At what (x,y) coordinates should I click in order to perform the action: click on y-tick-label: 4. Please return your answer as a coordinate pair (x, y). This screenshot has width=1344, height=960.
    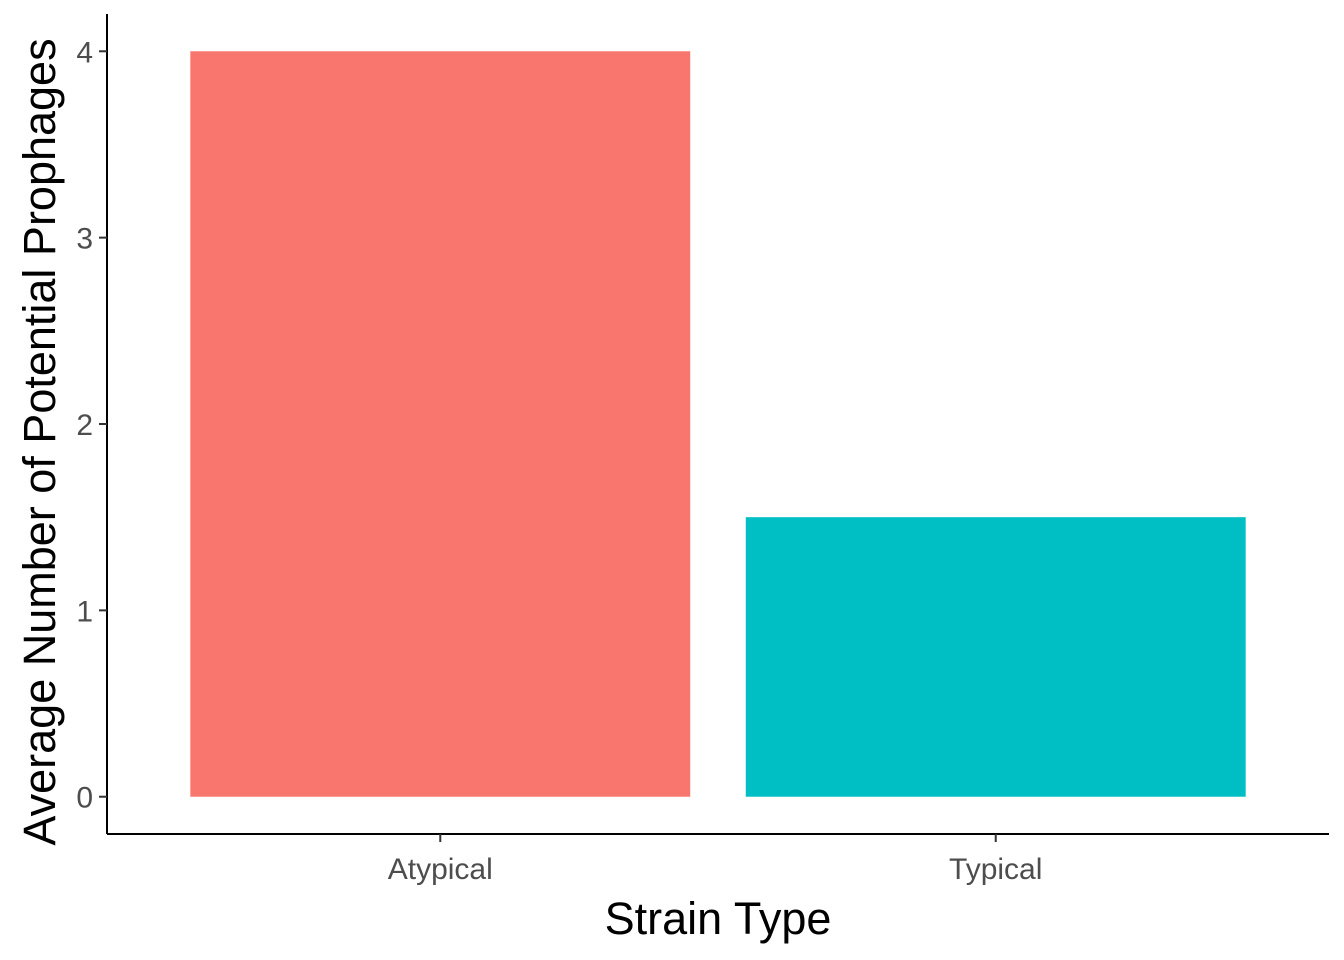
    Looking at the image, I should click on (84, 52).